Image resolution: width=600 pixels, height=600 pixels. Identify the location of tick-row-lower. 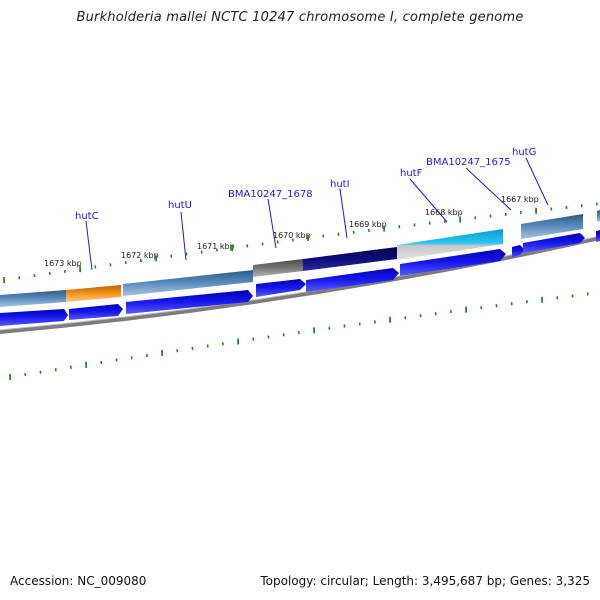
(299, 336).